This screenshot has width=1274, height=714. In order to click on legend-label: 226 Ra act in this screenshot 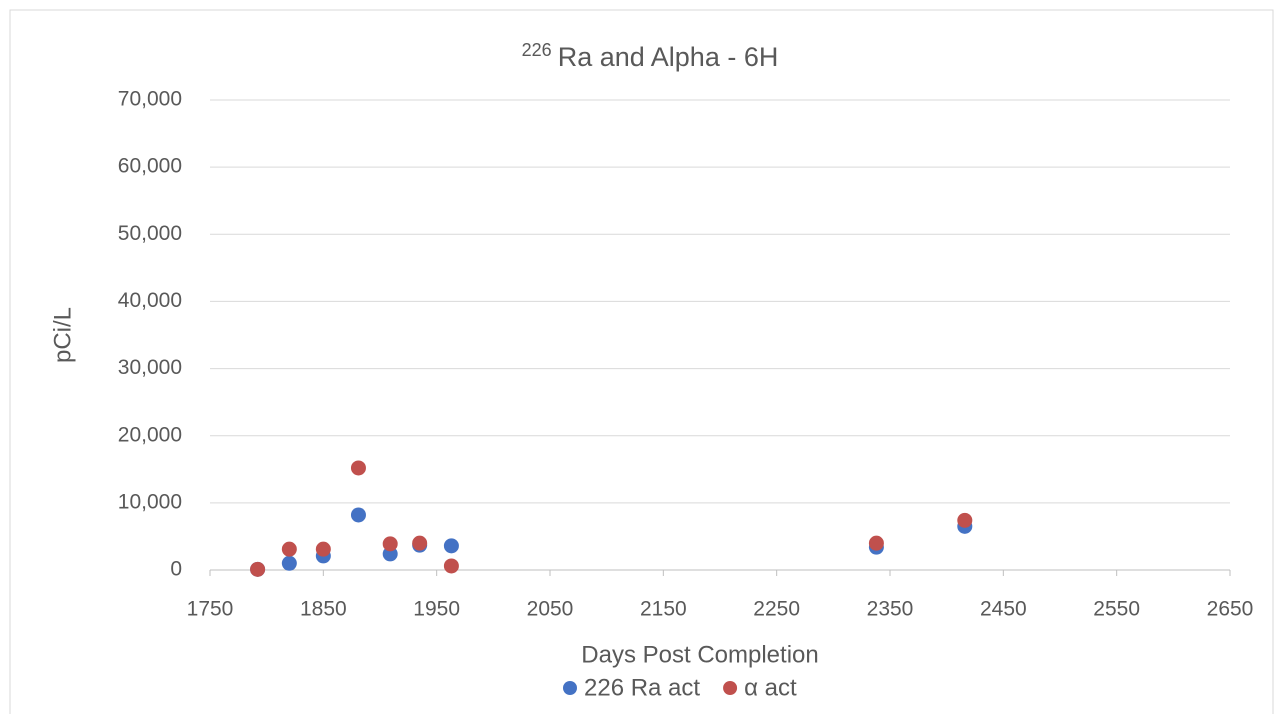, I will do `click(642, 687)`.